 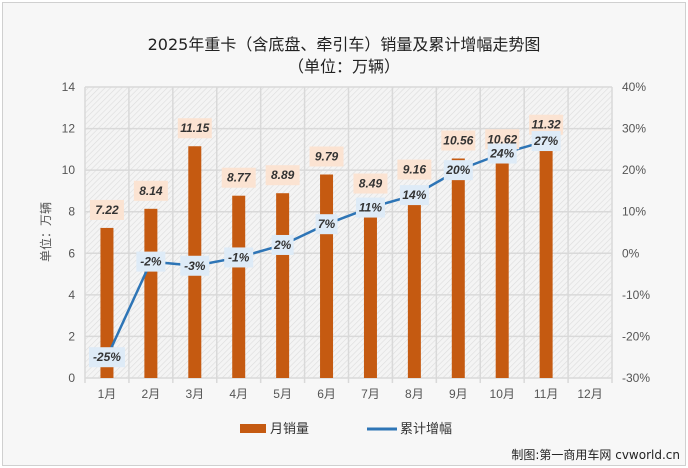 What do you see at coordinates (289, 429) in the screenshot?
I see `legend-label-bar: 月销量` at bounding box center [289, 429].